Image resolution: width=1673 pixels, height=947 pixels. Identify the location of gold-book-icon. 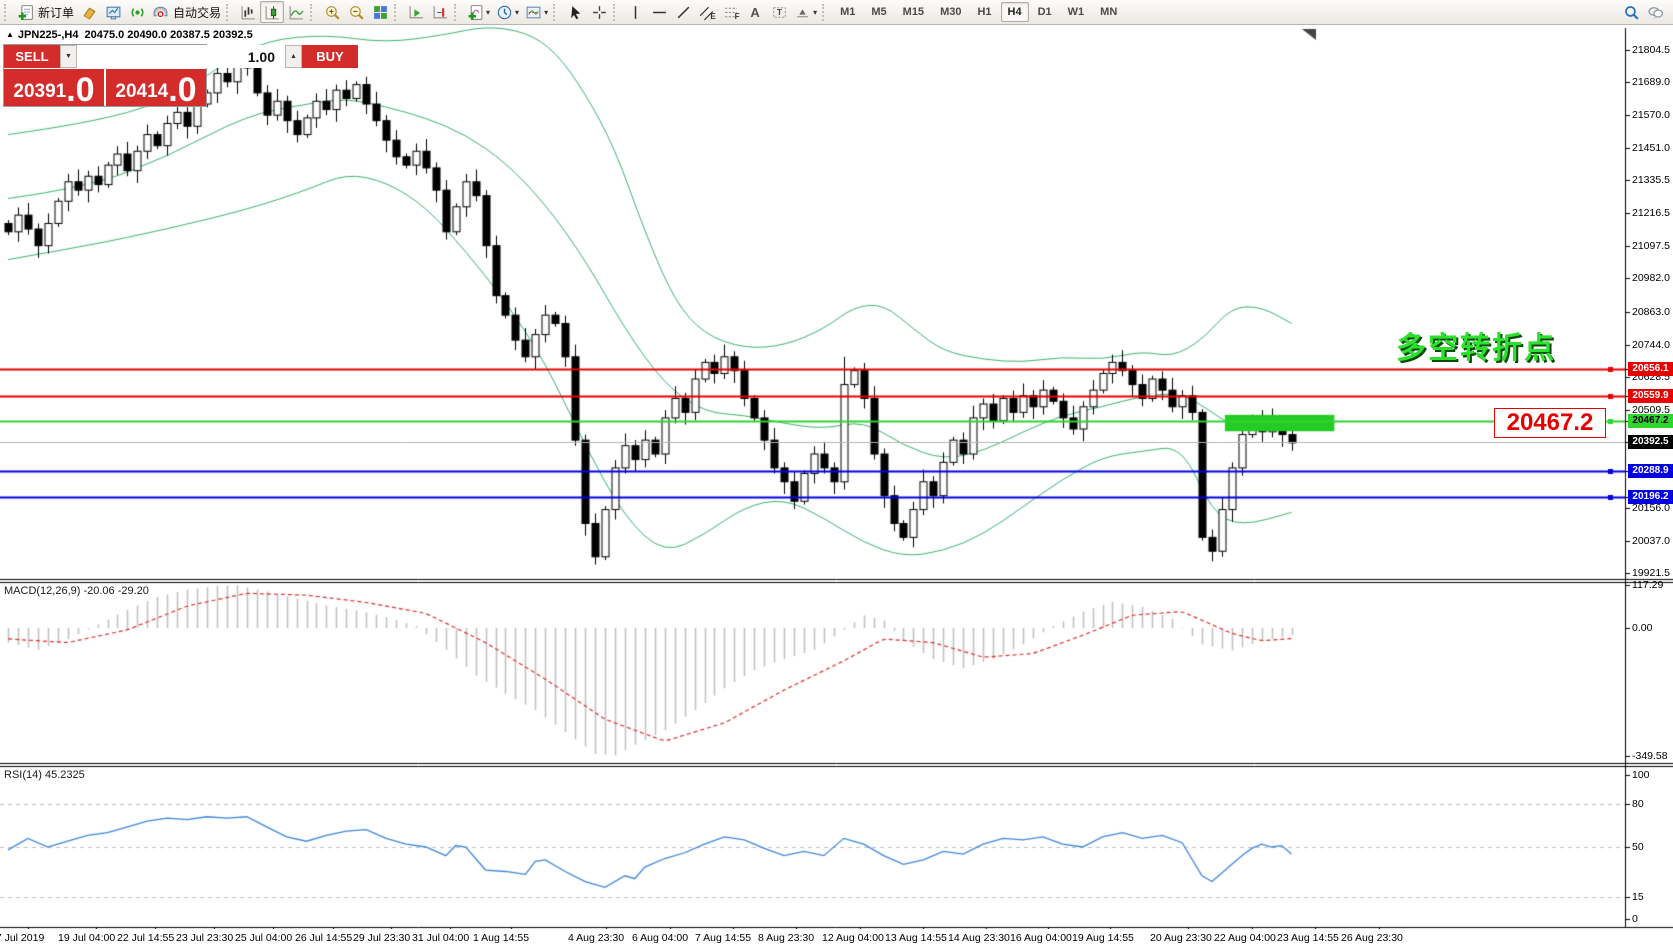
(89, 13).